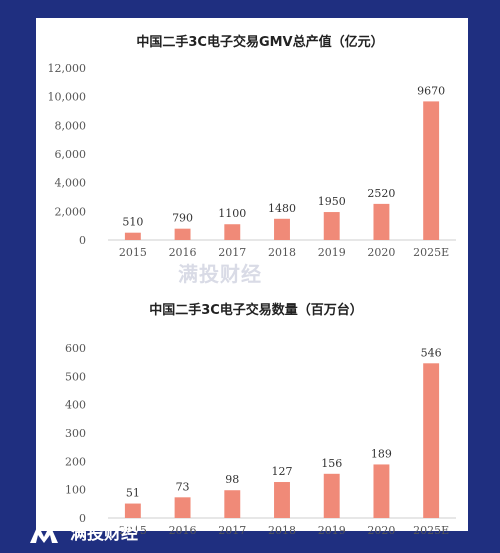  I want to click on y-tick-label: 100, so click(75, 490).